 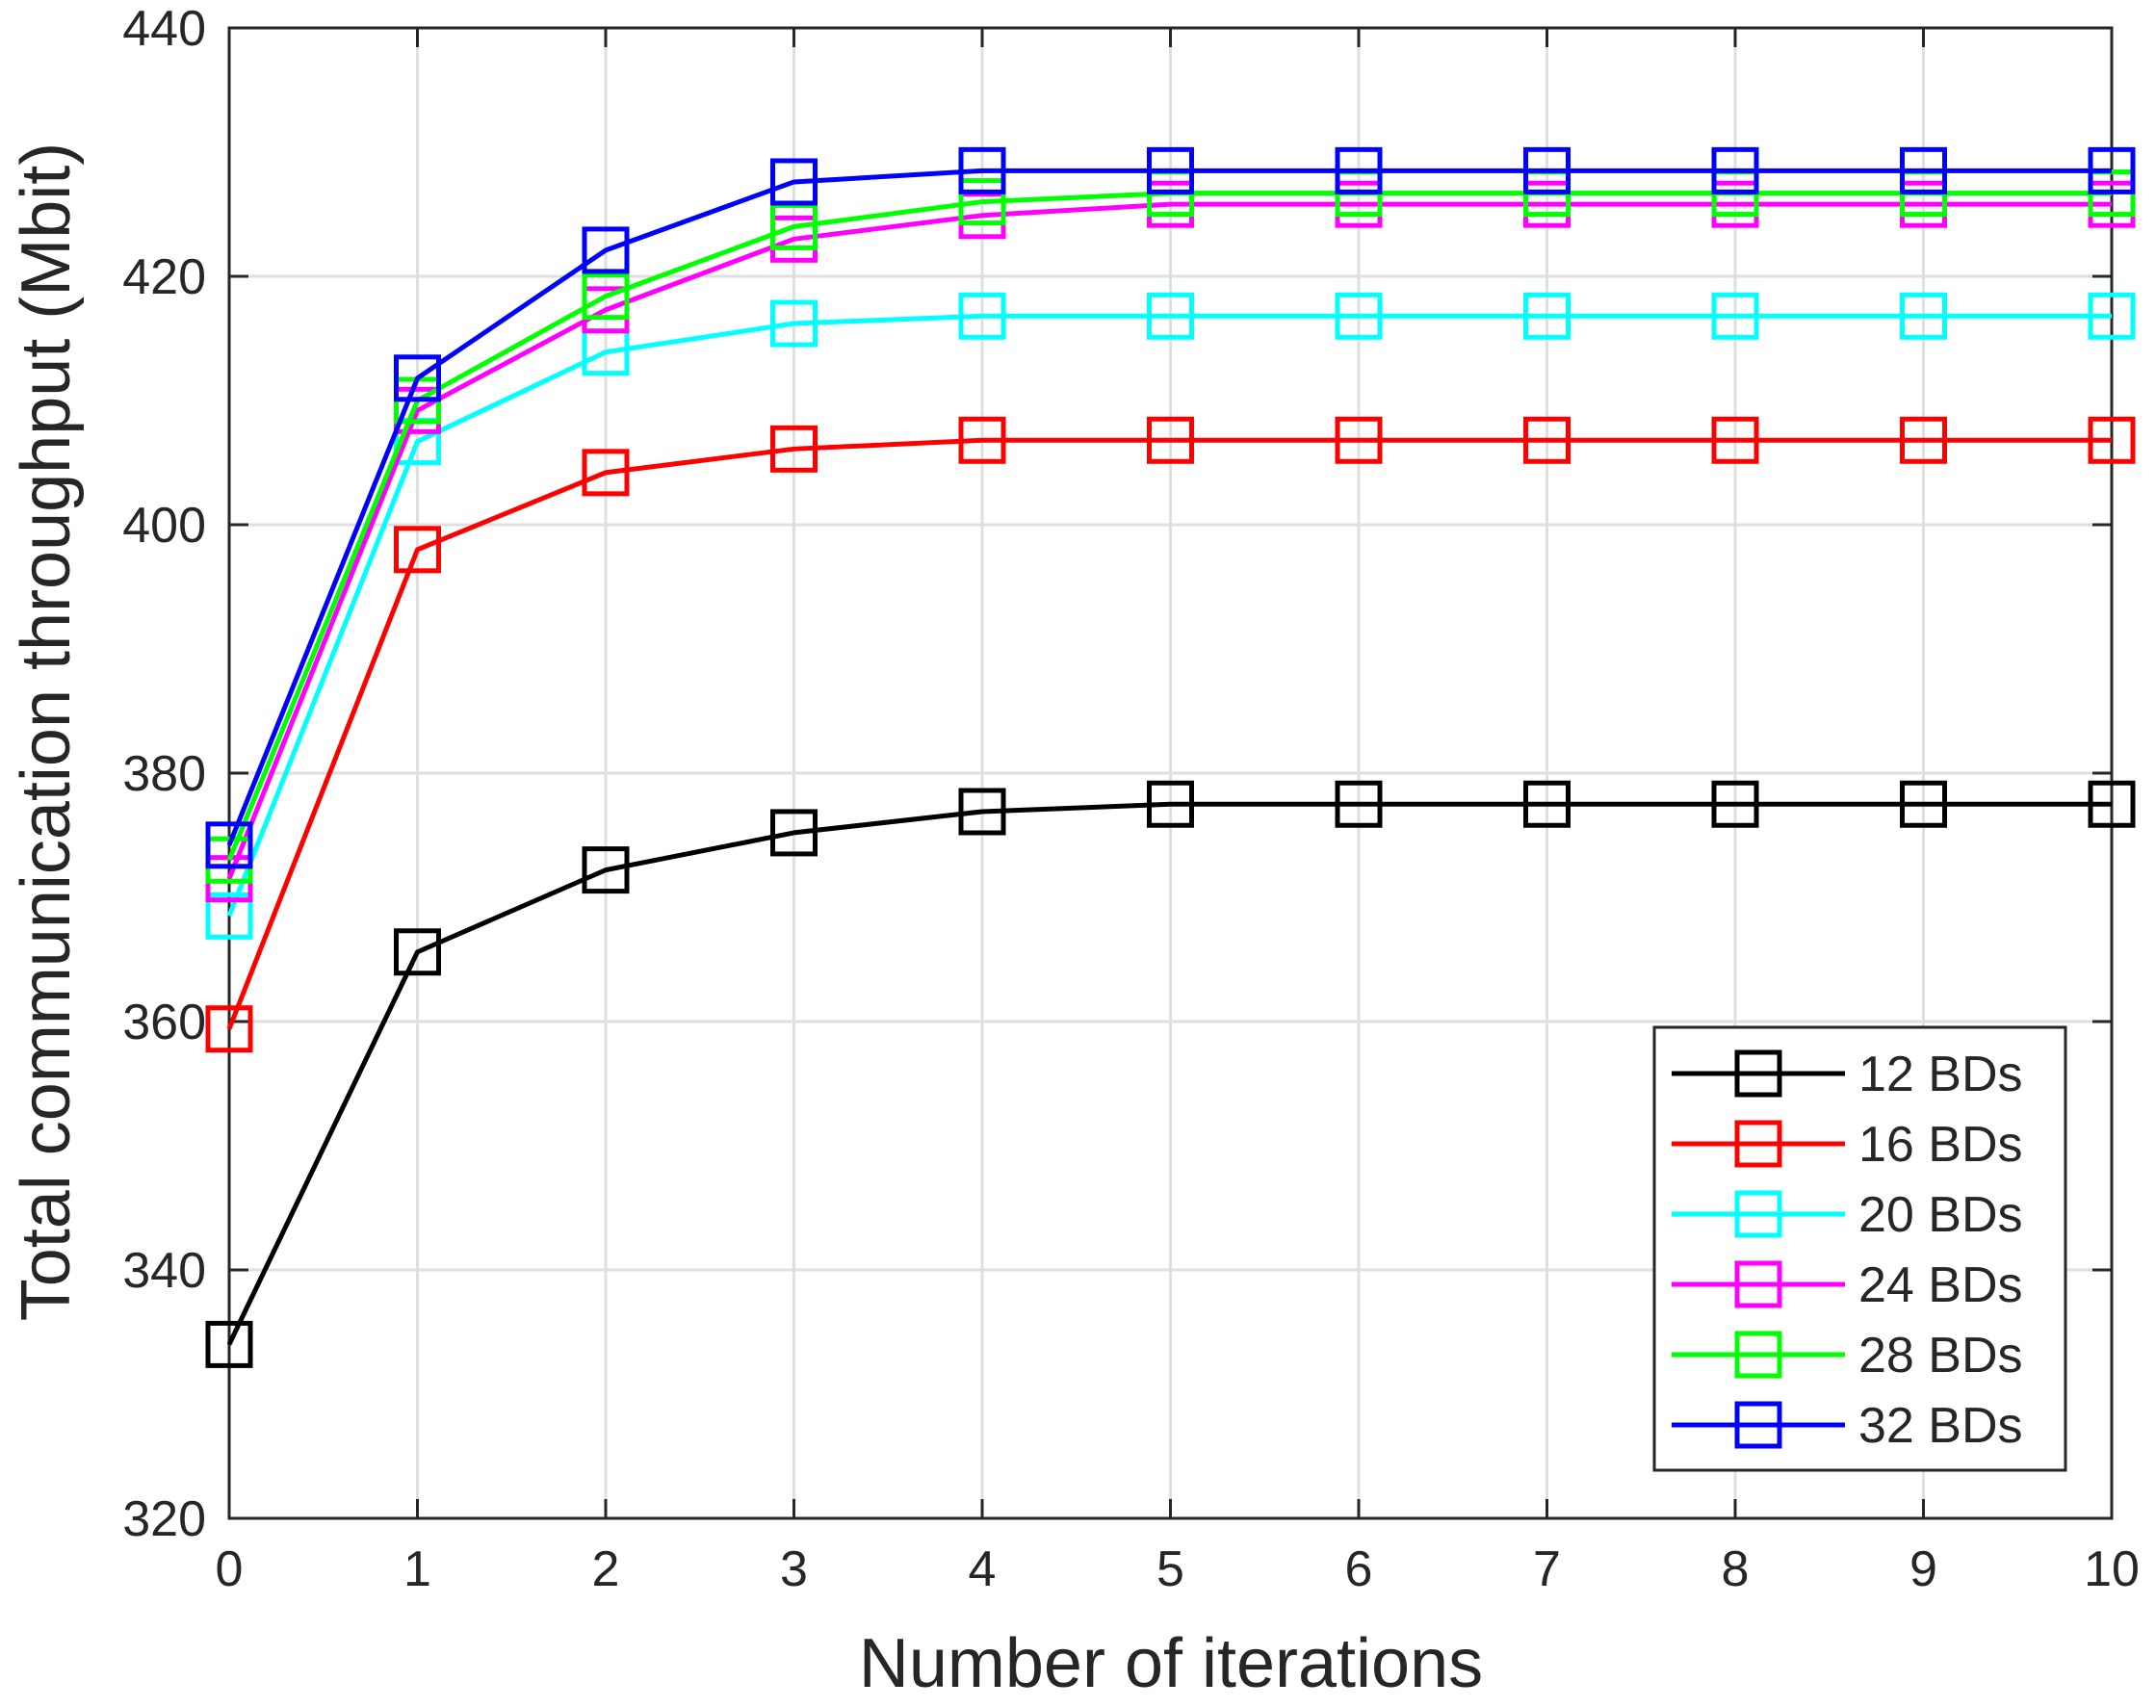 I want to click on legend-marker-12-bds, so click(x=1758, y=1073).